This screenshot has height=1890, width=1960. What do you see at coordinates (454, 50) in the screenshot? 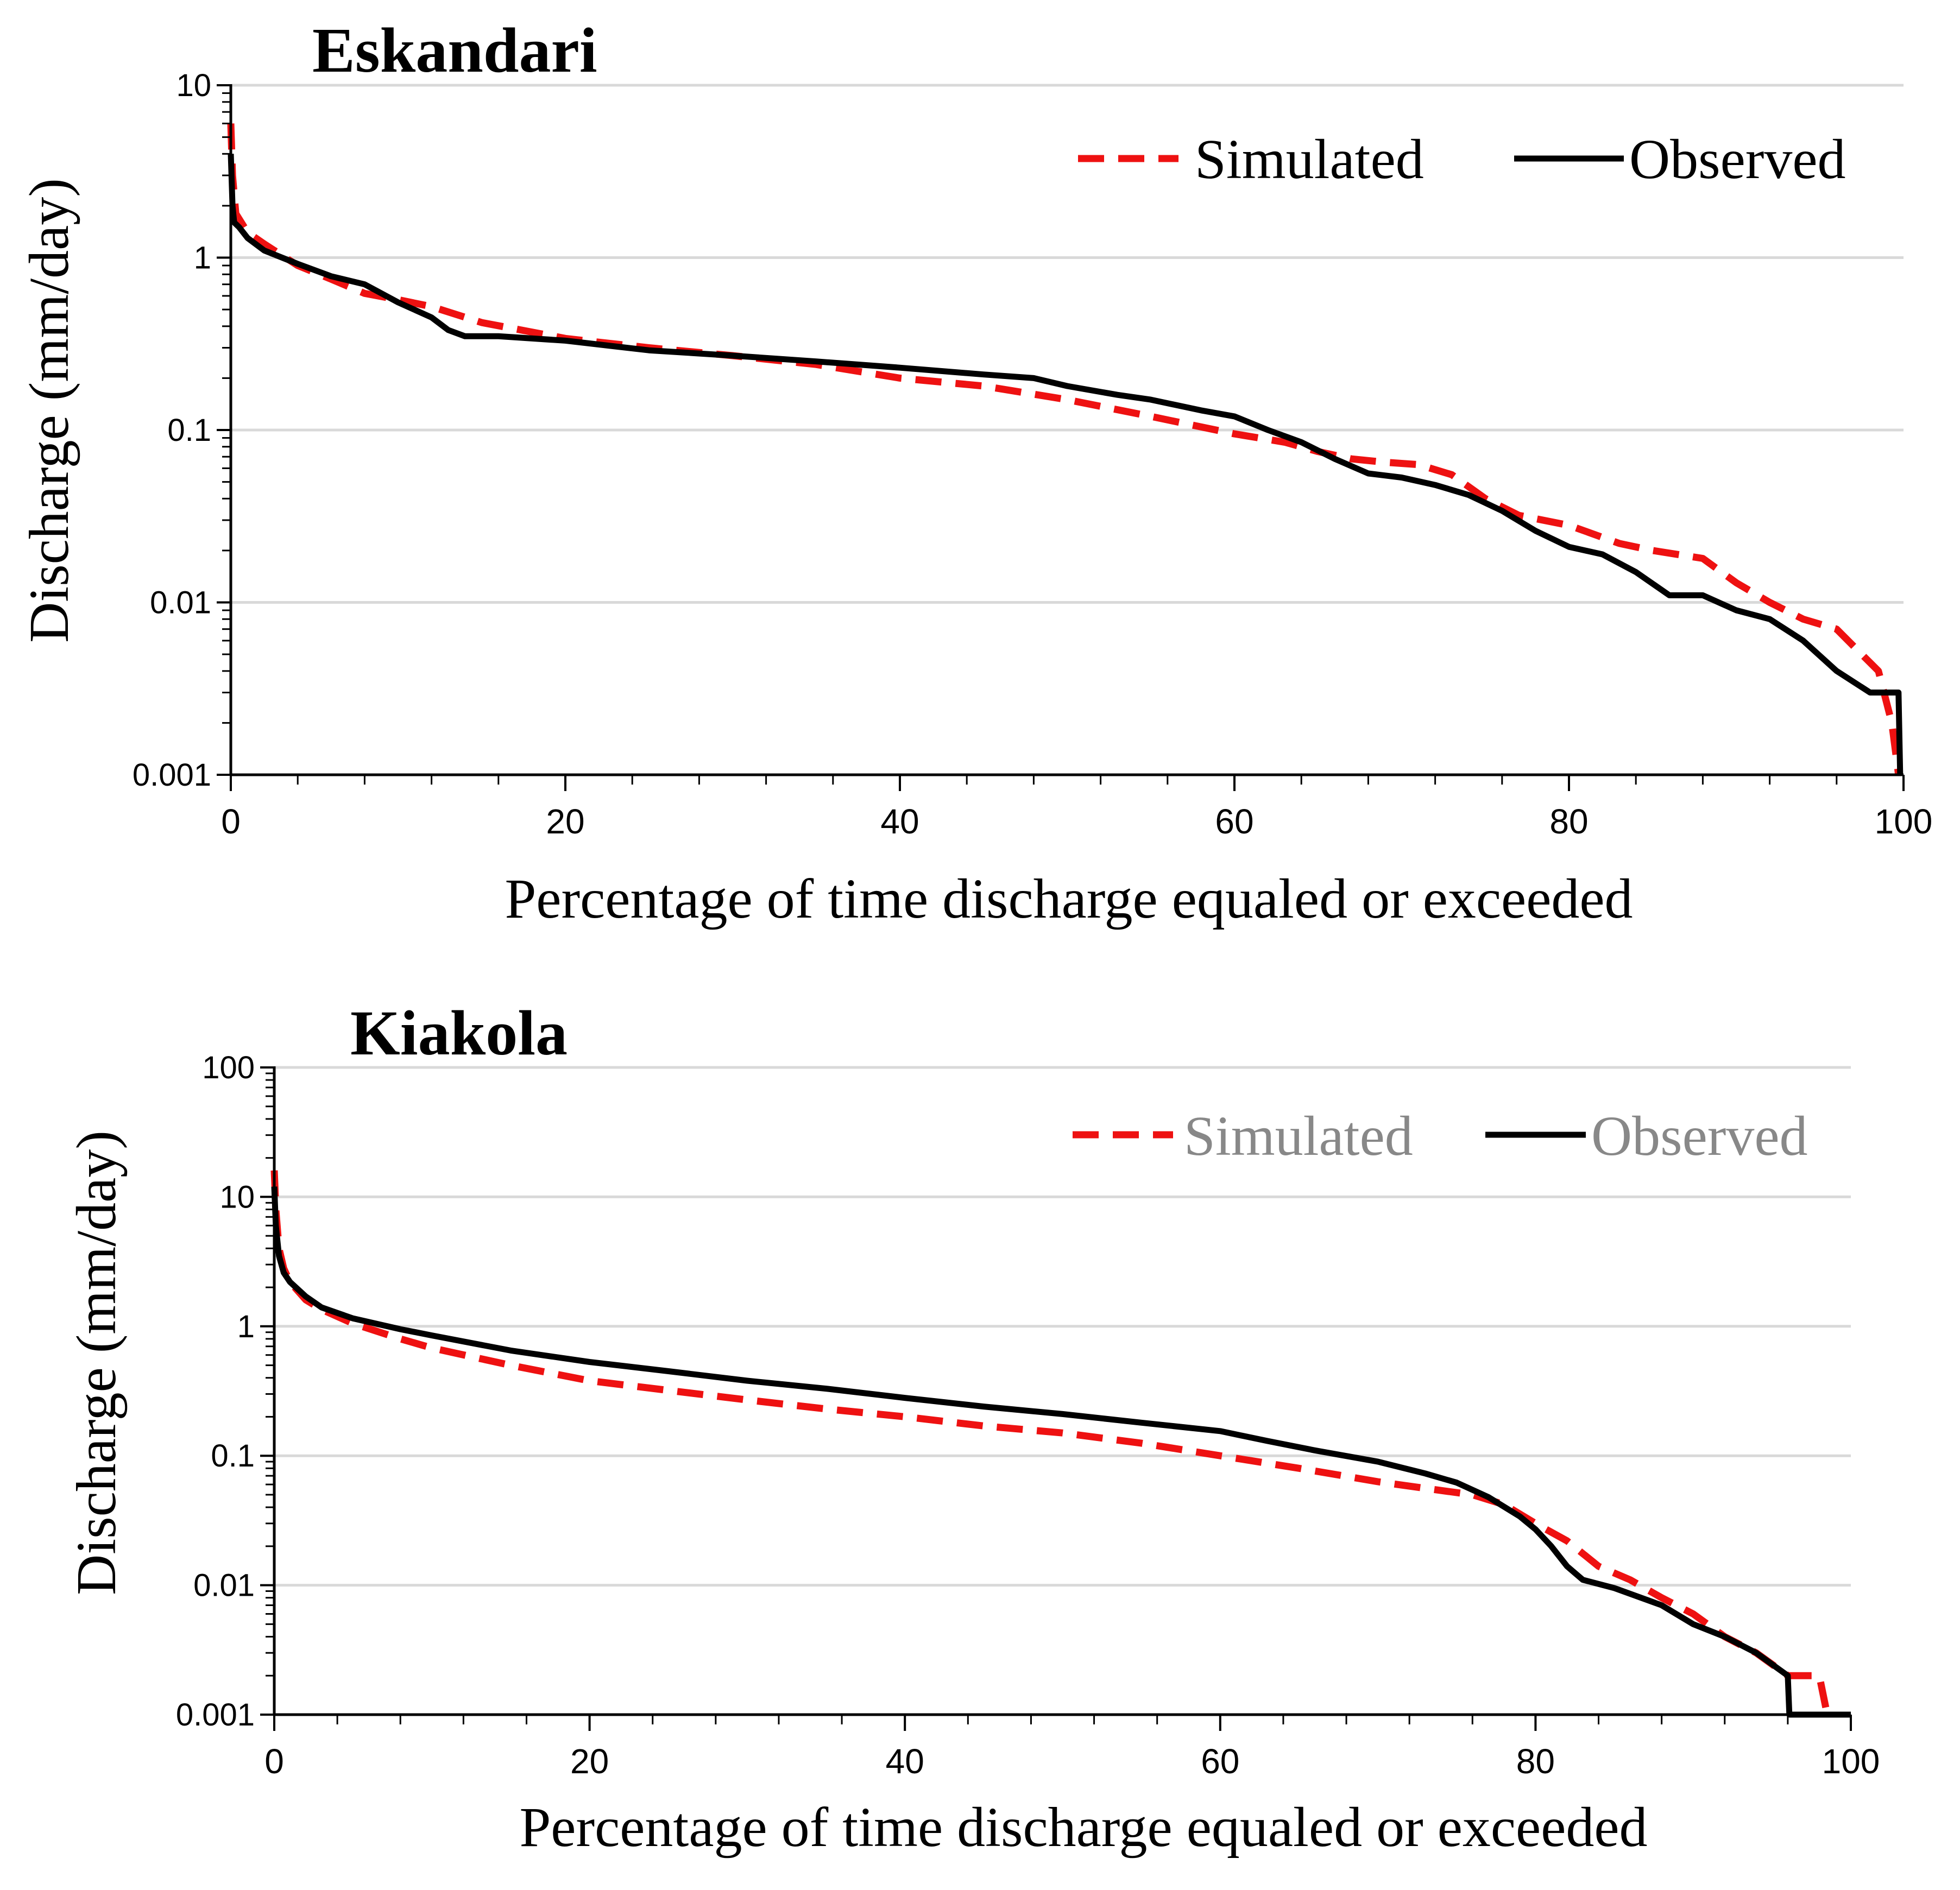
I see `chart-title: Eskandari` at bounding box center [454, 50].